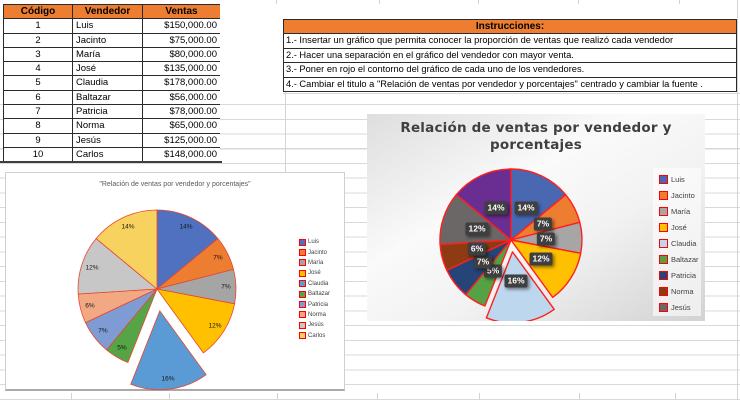 The width and height of the screenshot is (740, 400). Describe the element at coordinates (38, 140) in the screenshot. I see `sales-table-cell-codigo: 9` at that location.